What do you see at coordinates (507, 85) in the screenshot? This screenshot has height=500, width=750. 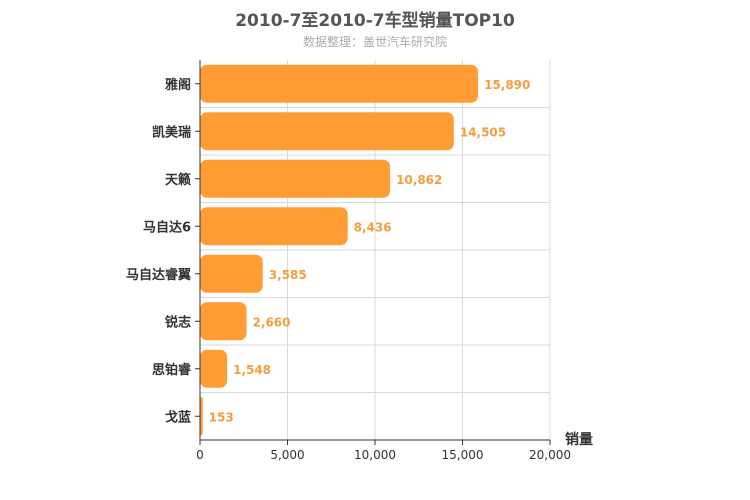 I see `data-label: 15,890` at bounding box center [507, 85].